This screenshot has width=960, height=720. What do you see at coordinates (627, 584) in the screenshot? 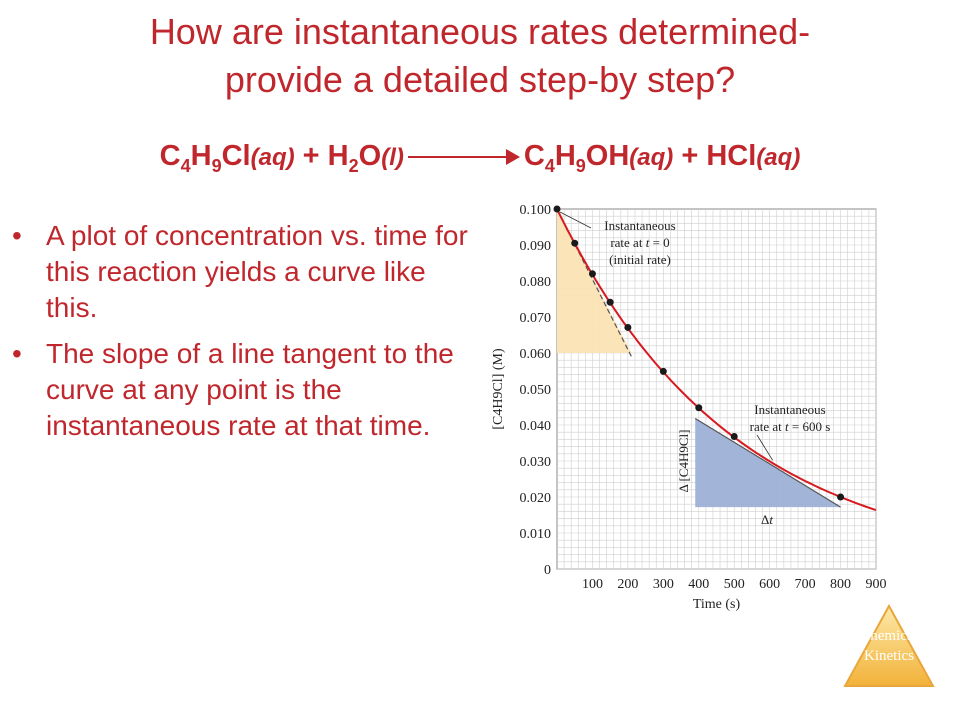
I see `x-tick-label: 200` at bounding box center [627, 584].